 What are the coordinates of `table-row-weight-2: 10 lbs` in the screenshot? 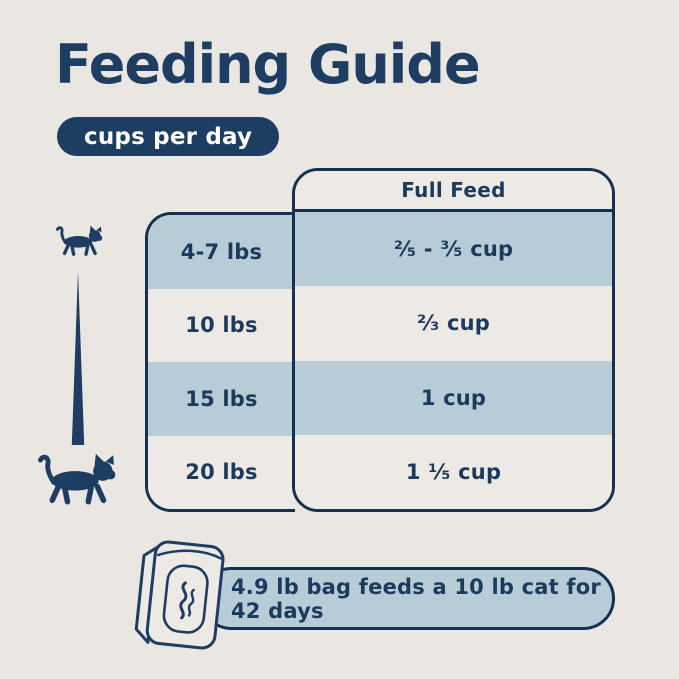 It's located at (221, 325).